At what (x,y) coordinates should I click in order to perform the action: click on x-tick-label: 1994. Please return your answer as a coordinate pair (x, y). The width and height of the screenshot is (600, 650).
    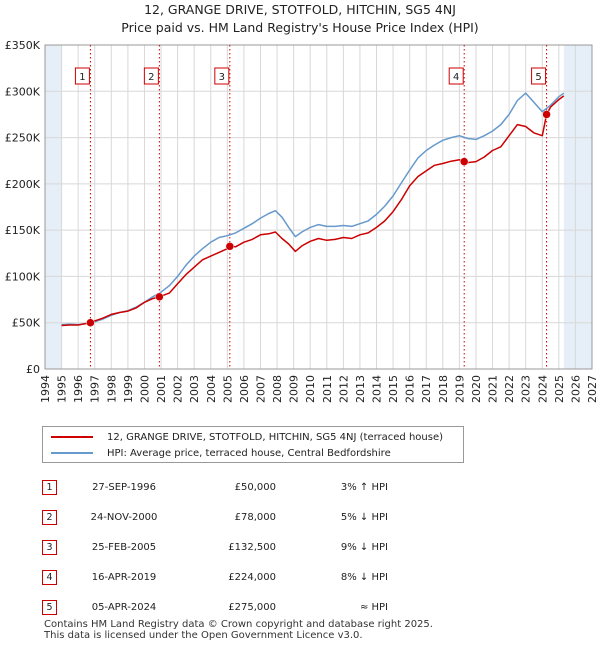
    Looking at the image, I should click on (45, 389).